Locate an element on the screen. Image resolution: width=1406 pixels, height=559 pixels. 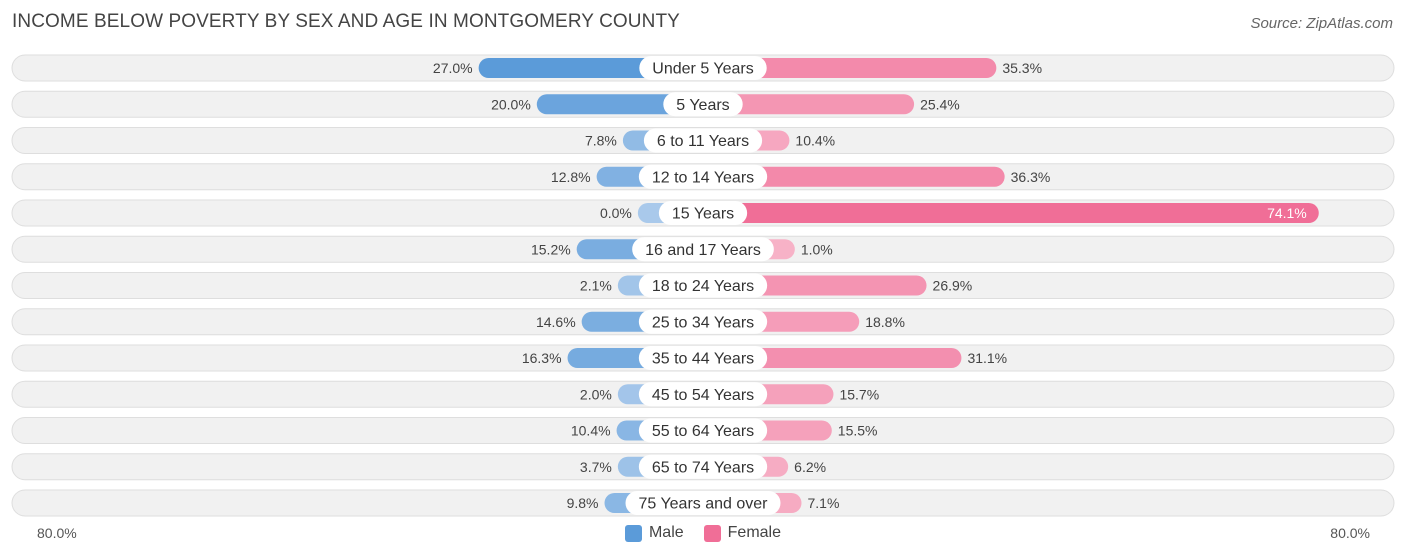
category-label: 15 Years is located at coordinates (703, 214).